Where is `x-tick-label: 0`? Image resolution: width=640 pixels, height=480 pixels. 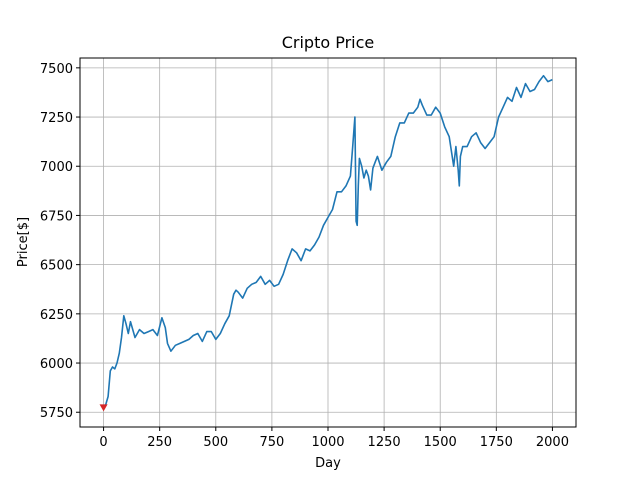 x-tick-label: 0 is located at coordinates (103, 442).